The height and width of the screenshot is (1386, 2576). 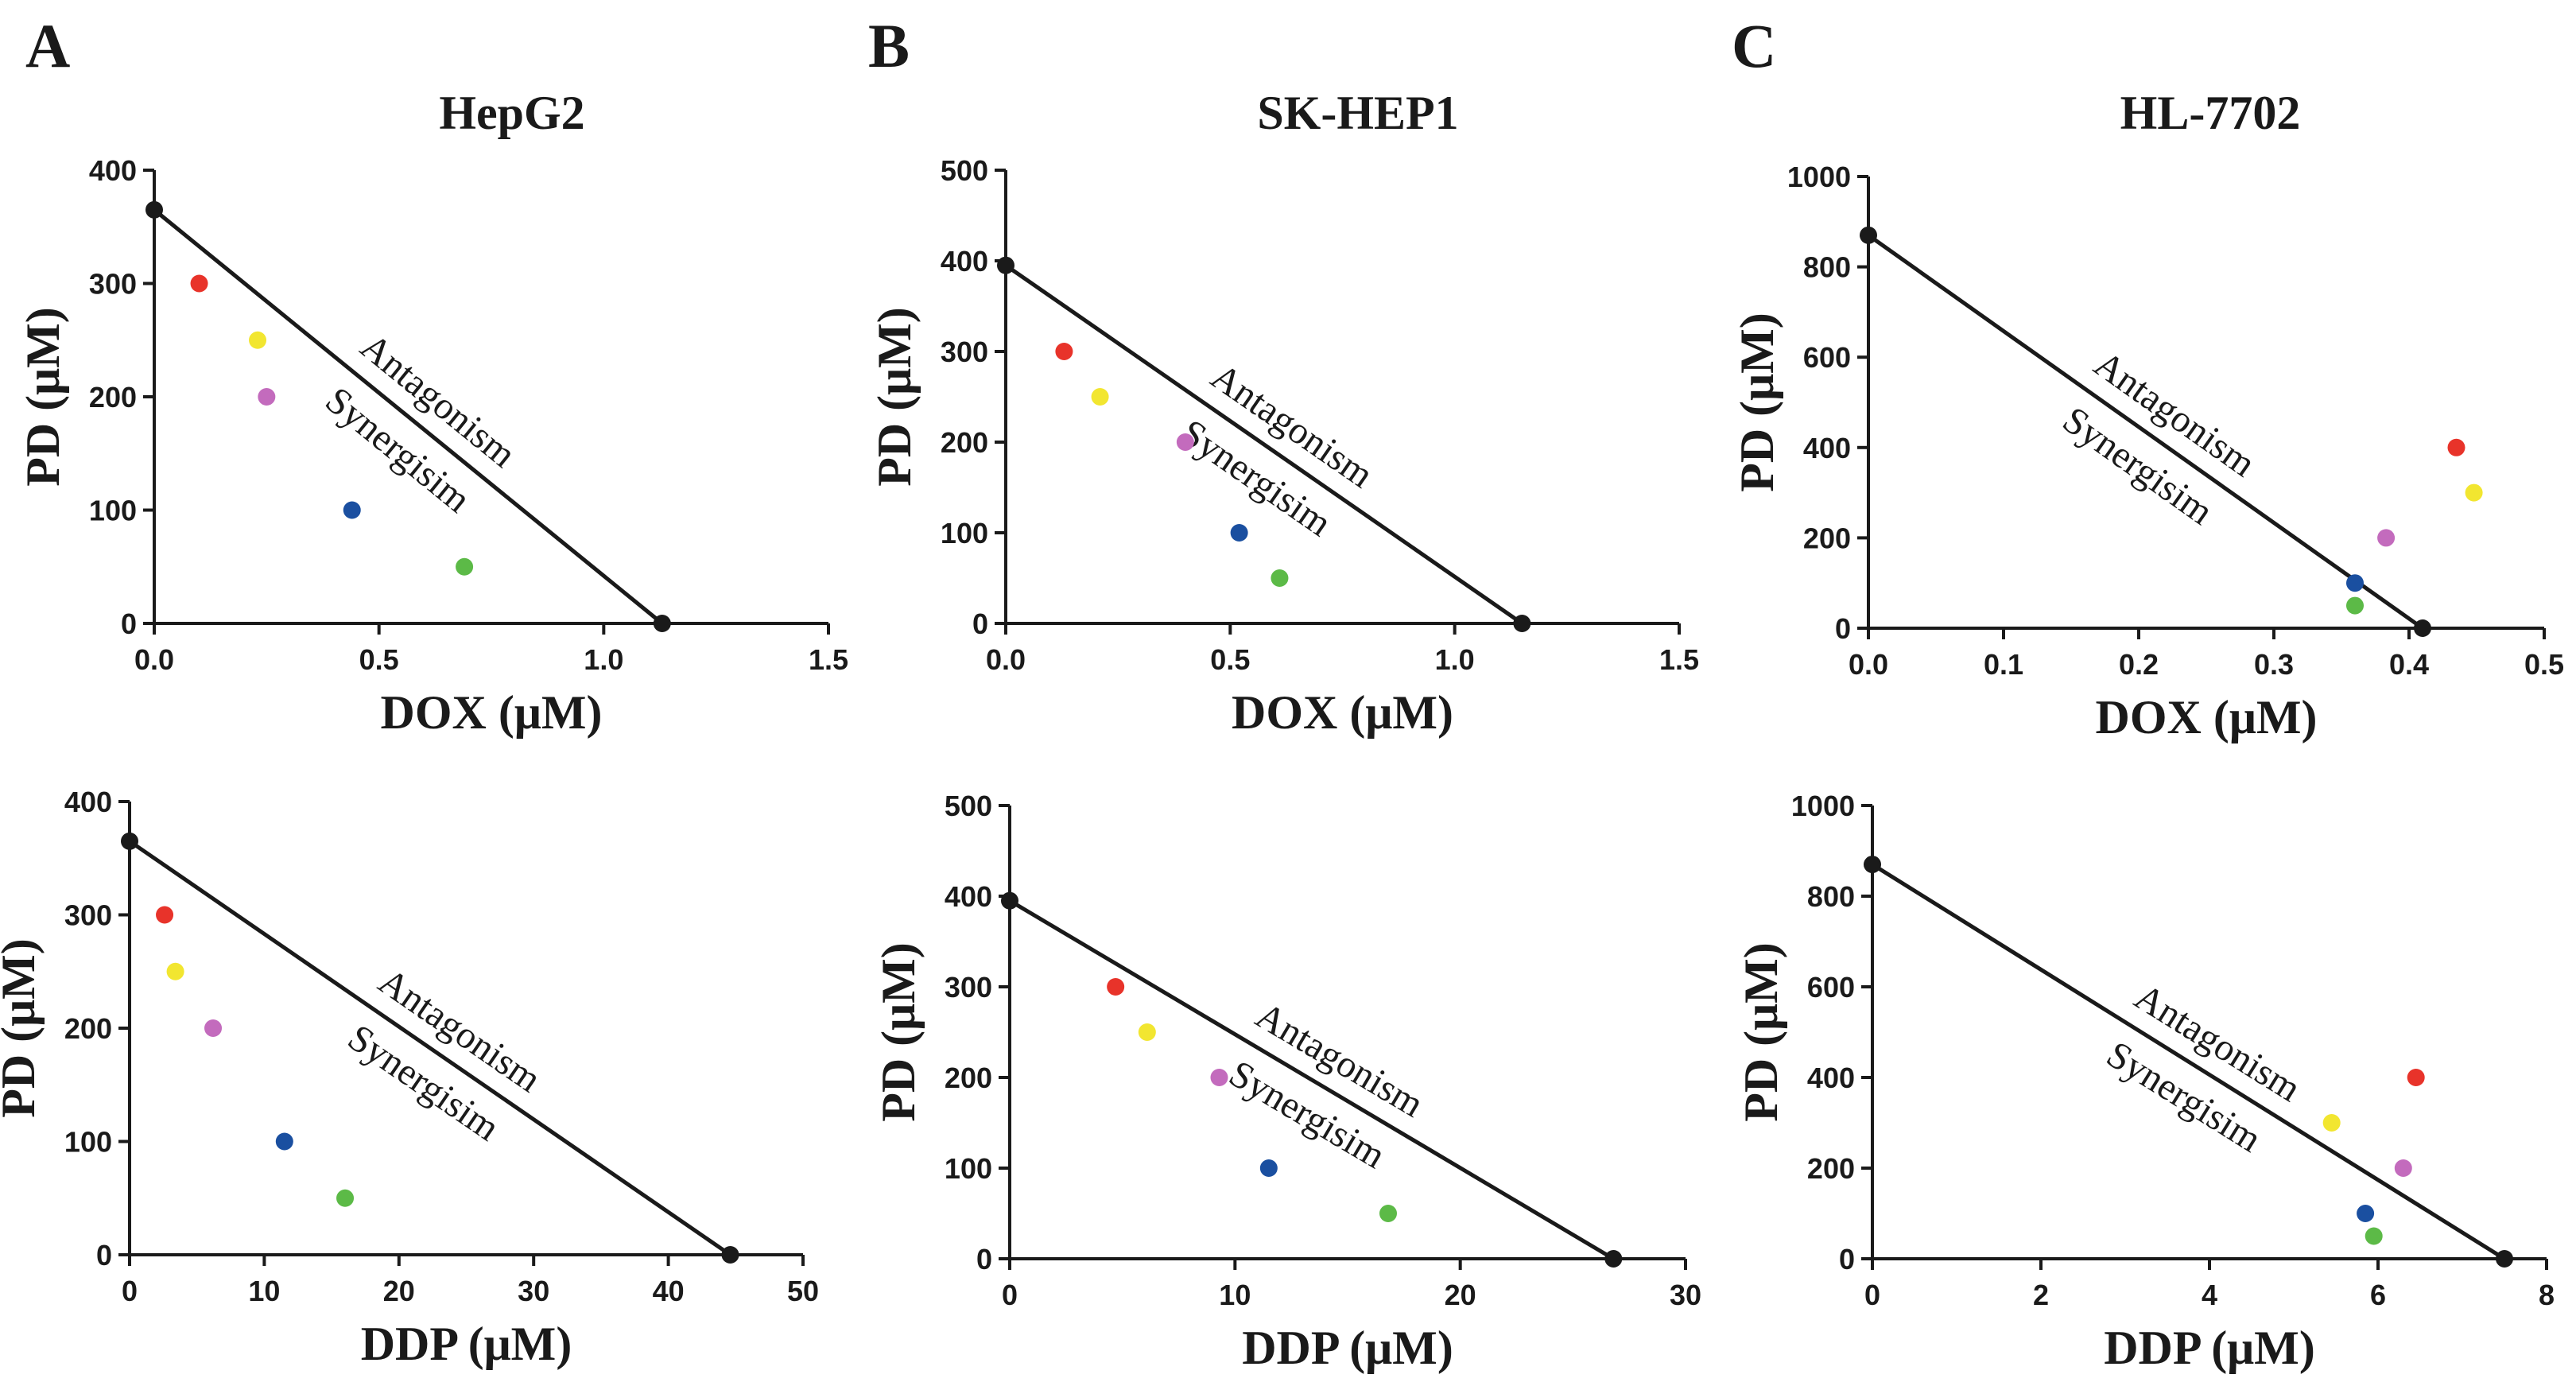 What do you see at coordinates (2378, 1295) in the screenshot?
I see `x-tick-label: 6` at bounding box center [2378, 1295].